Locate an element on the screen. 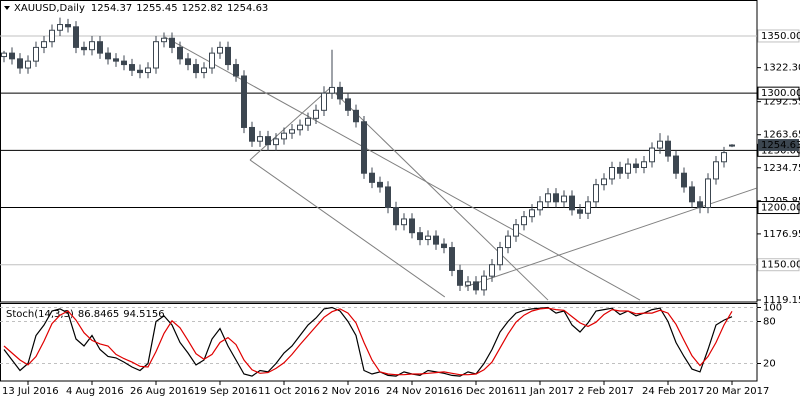  price-header: XAUUSD,Daily is located at coordinates (49, 8).